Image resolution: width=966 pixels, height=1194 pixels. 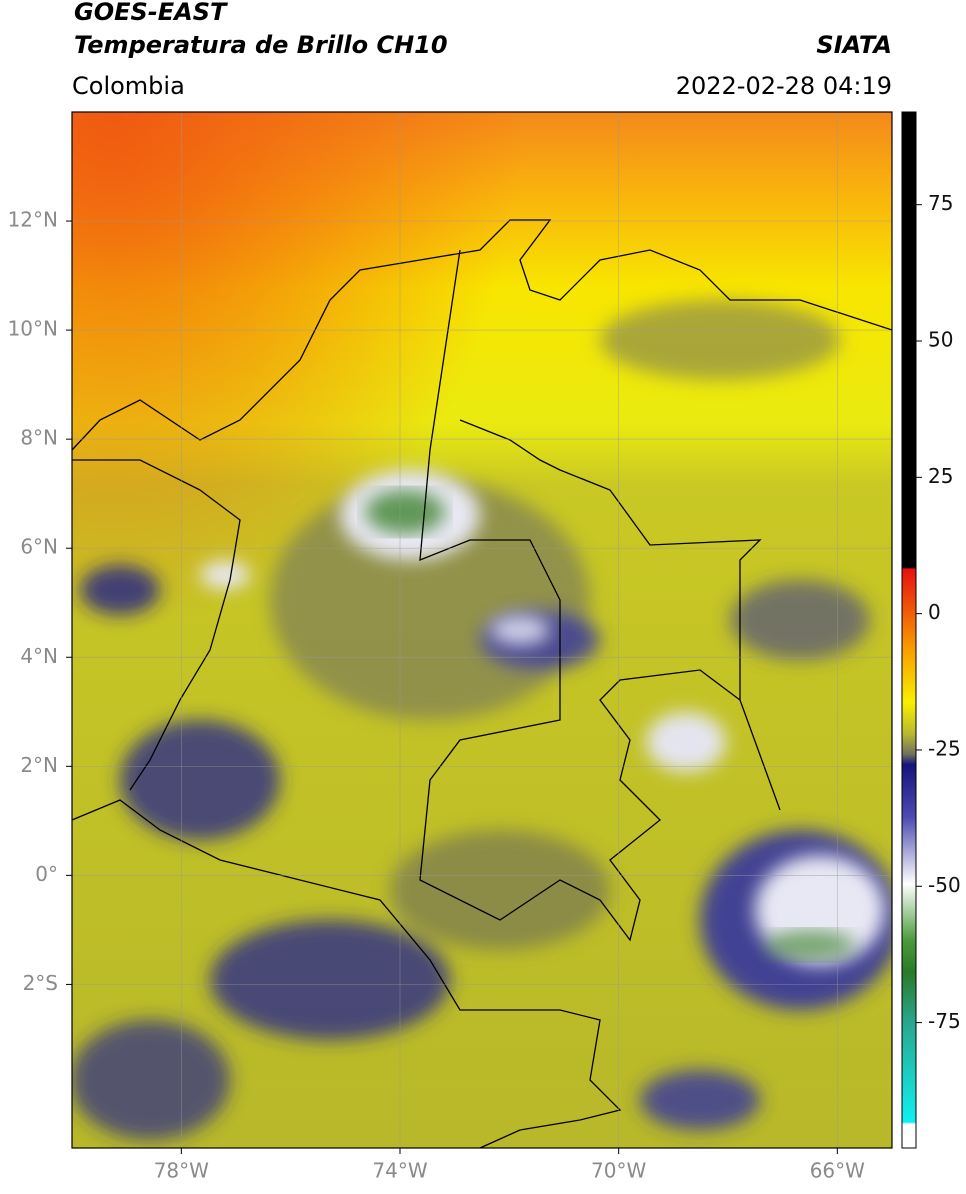 What do you see at coordinates (909, 630) in the screenshot?
I see `colorbar` at bounding box center [909, 630].